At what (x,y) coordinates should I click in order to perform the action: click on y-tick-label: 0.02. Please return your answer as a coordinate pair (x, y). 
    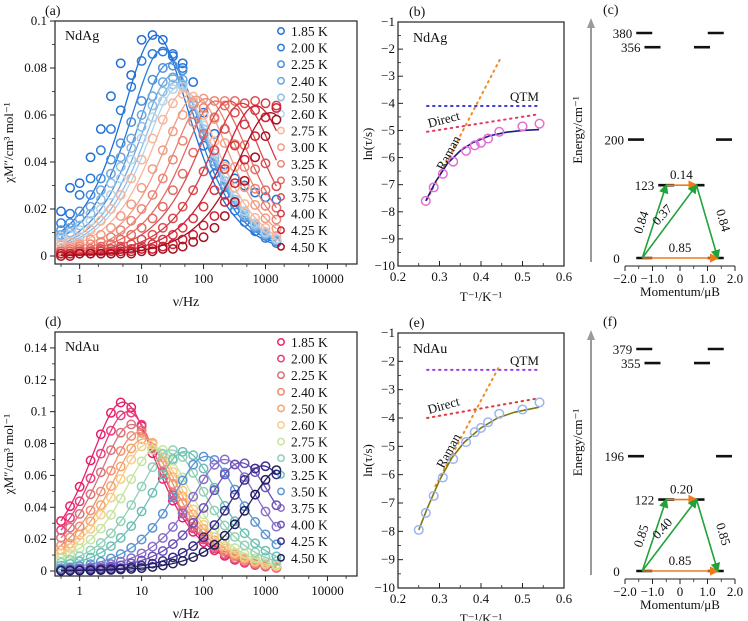
    Looking at the image, I should click on (35, 208).